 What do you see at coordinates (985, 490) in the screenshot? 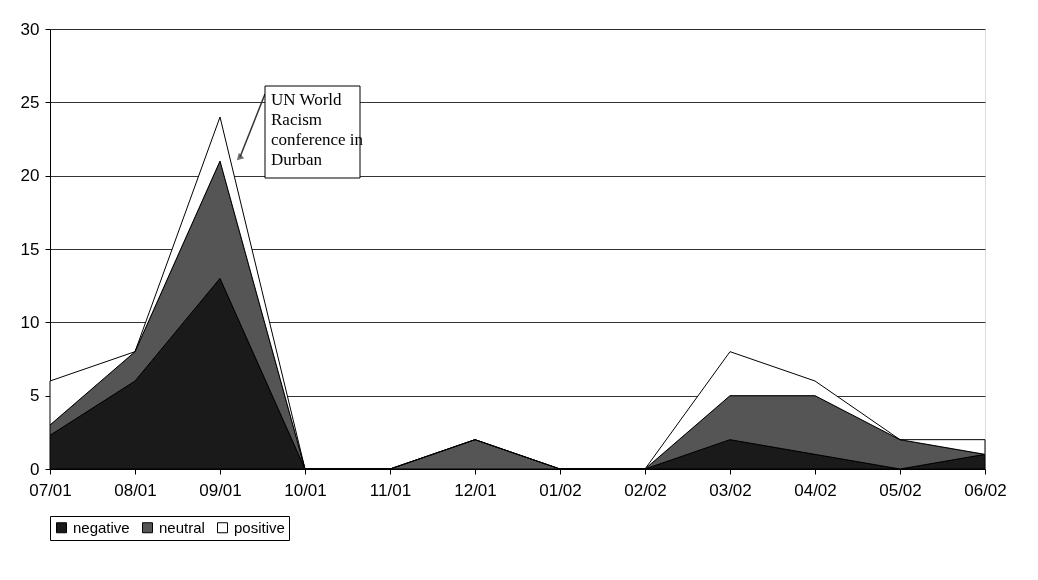
I see `x-tick-label: 06/02` at bounding box center [985, 490].